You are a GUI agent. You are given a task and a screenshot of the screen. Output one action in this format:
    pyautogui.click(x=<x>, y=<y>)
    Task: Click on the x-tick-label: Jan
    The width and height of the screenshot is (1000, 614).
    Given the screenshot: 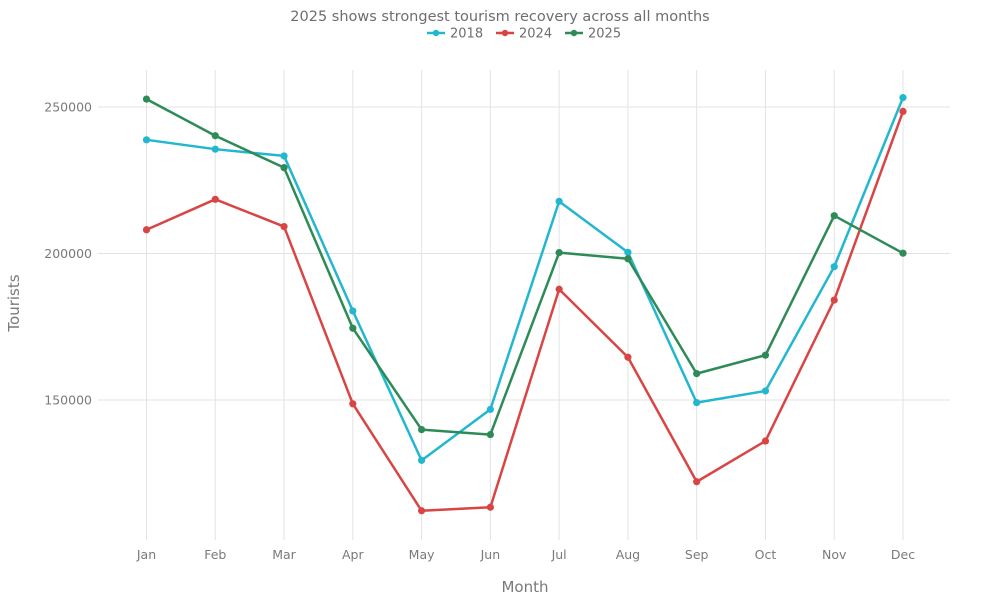 What is the action you would take?
    pyautogui.click(x=146, y=554)
    